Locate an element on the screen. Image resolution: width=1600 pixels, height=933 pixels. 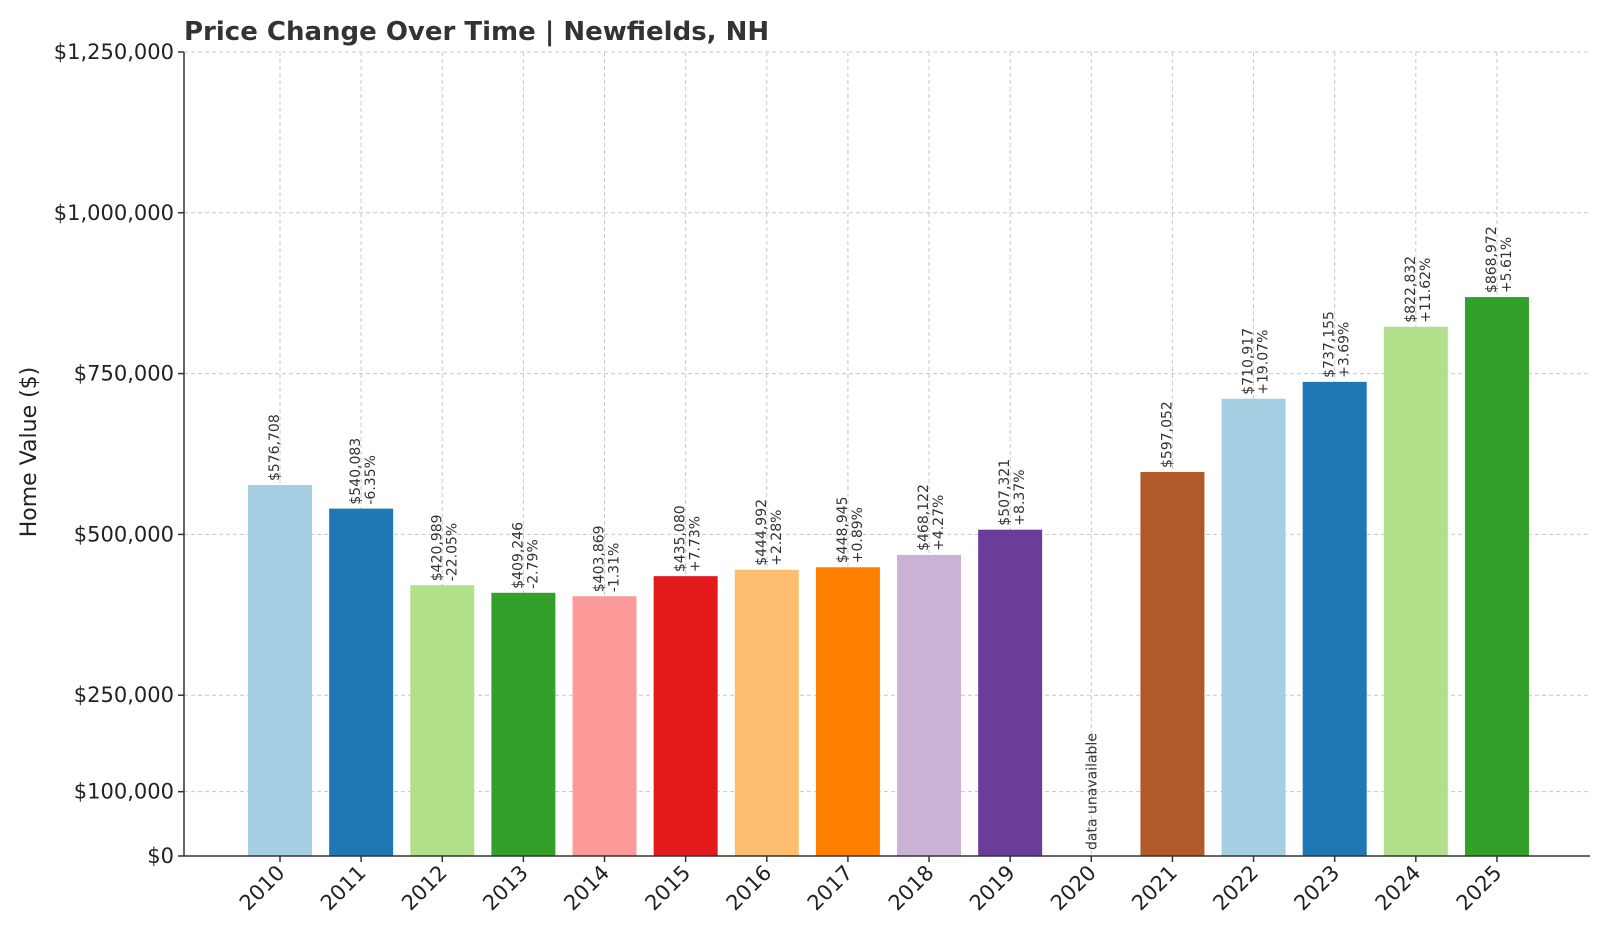
y-tick-label: $0 is located at coordinates (160, 856).